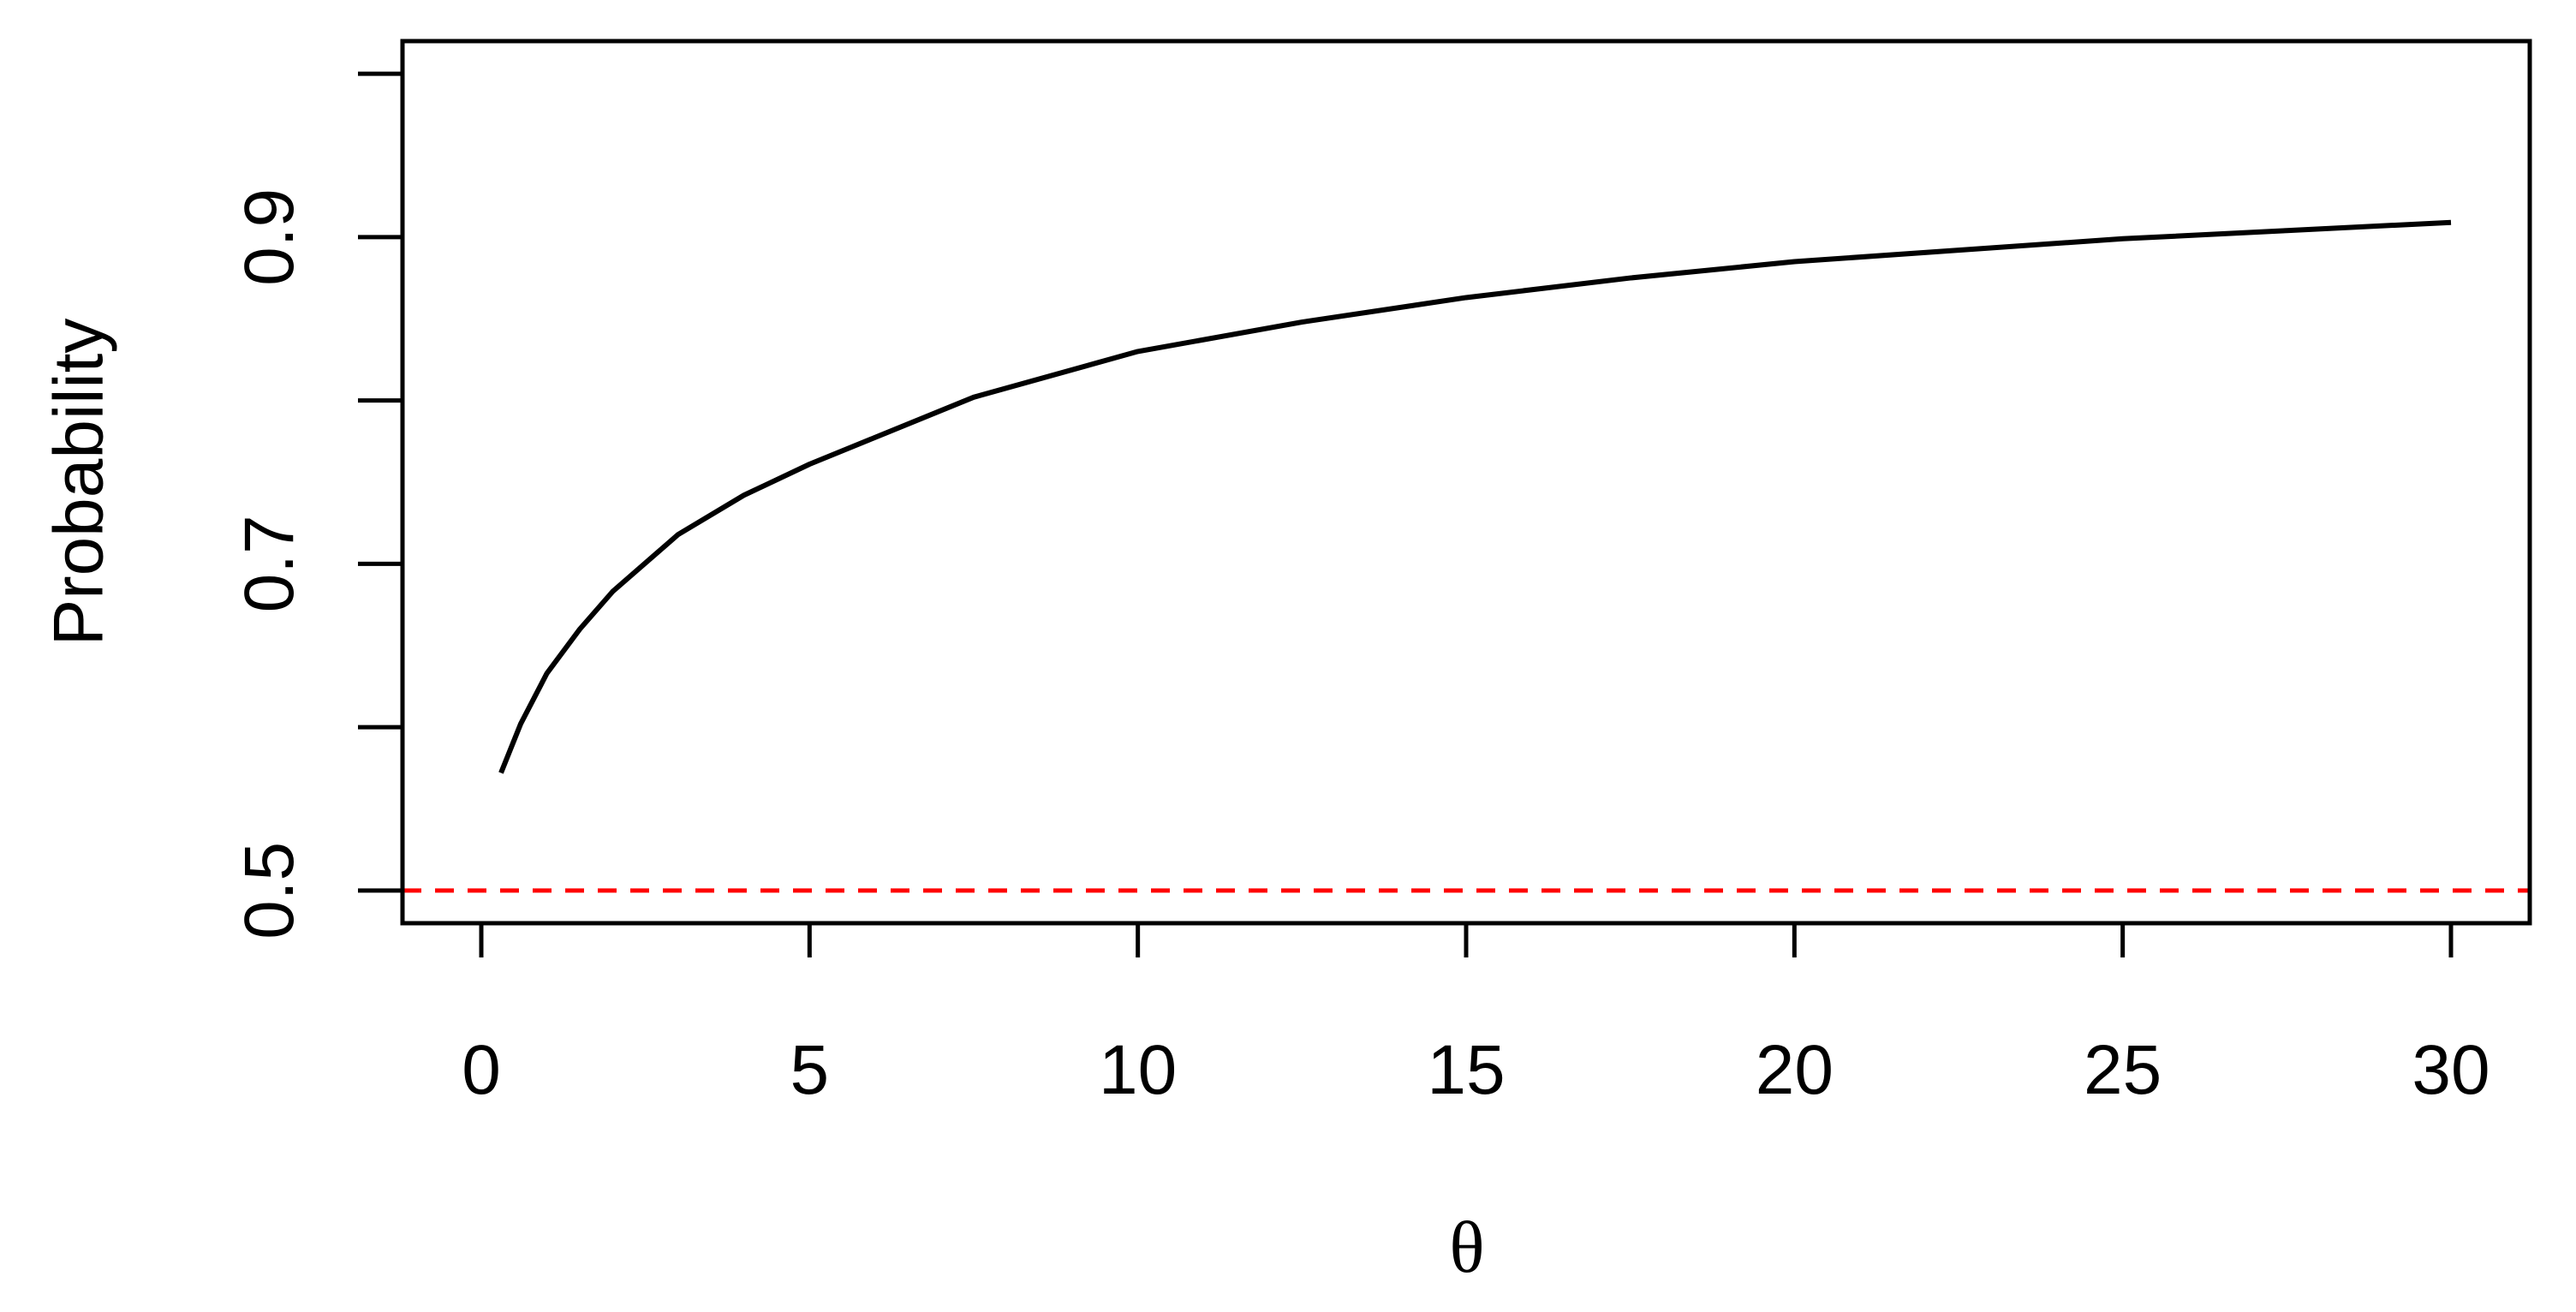  What do you see at coordinates (1138, 1070) in the screenshot?
I see `x-tick-label: 10` at bounding box center [1138, 1070].